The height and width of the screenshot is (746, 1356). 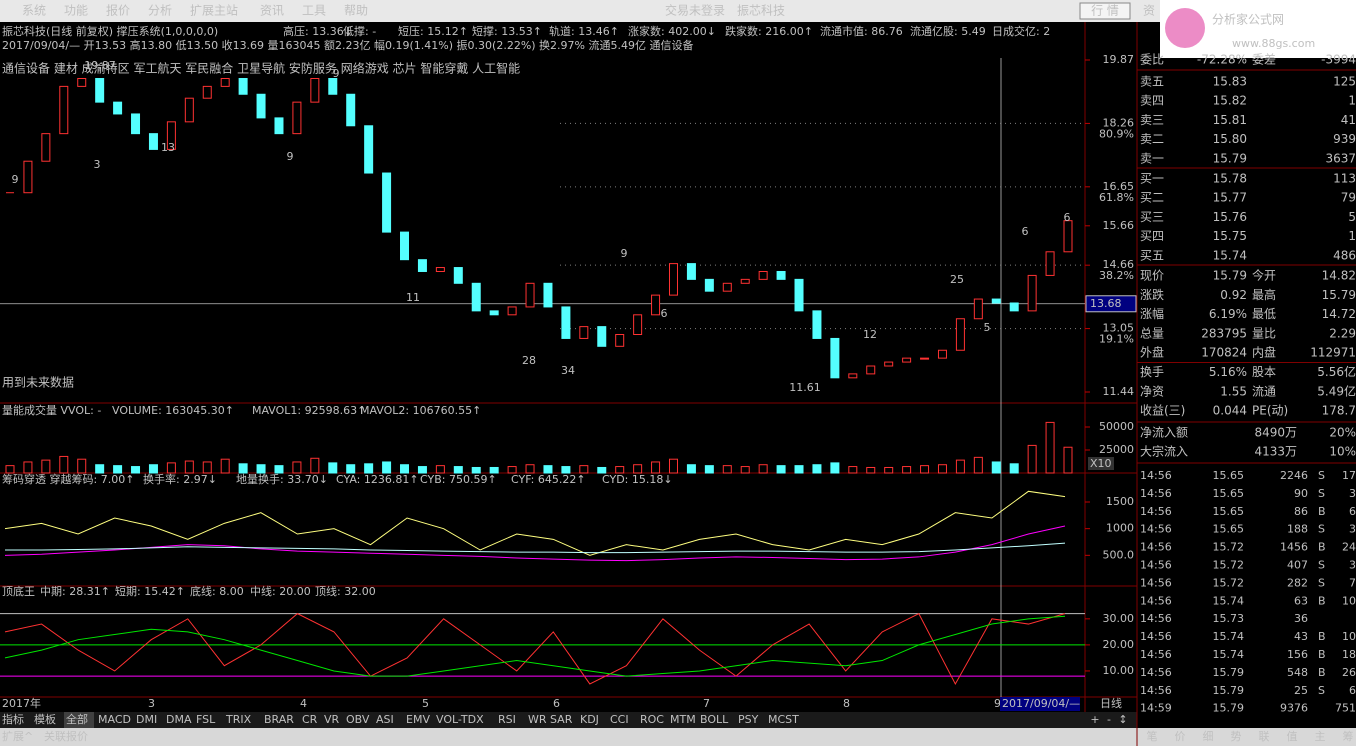 I want to click on tab: MCST, so click(x=783, y=719).